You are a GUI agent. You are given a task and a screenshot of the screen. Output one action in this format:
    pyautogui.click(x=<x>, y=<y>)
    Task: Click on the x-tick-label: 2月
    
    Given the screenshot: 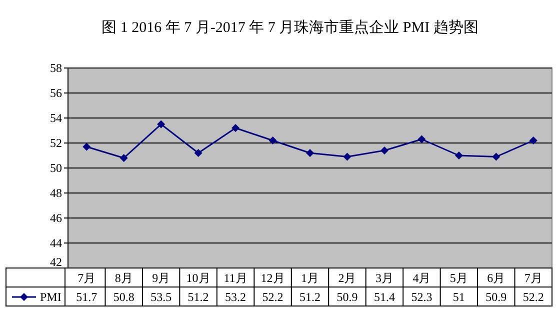 What is the action you would take?
    pyautogui.click(x=347, y=278)
    